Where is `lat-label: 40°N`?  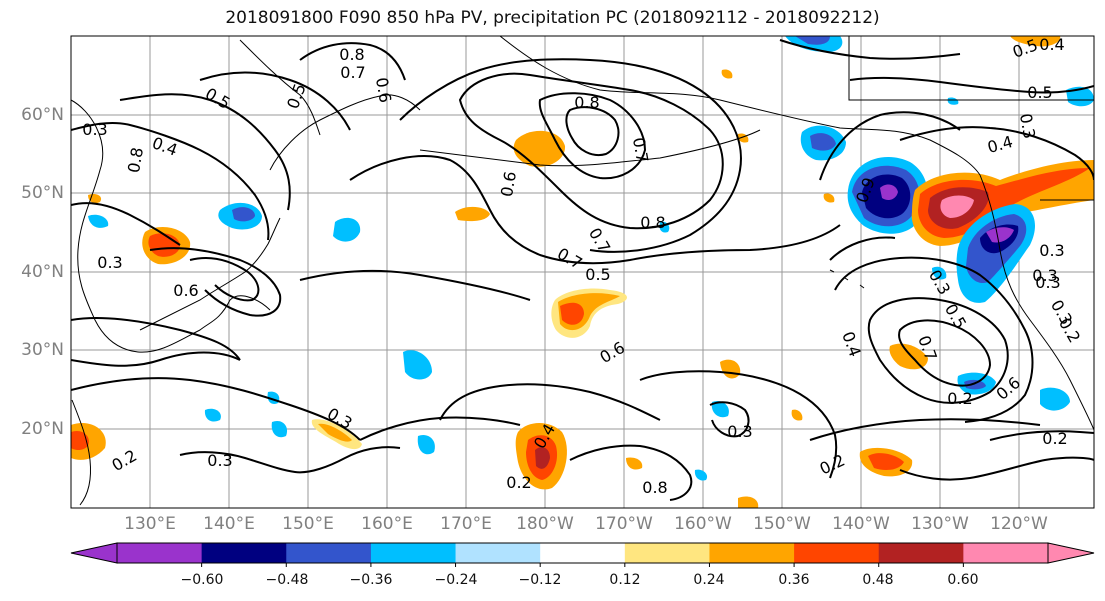 lat-label: 40°N is located at coordinates (42, 272).